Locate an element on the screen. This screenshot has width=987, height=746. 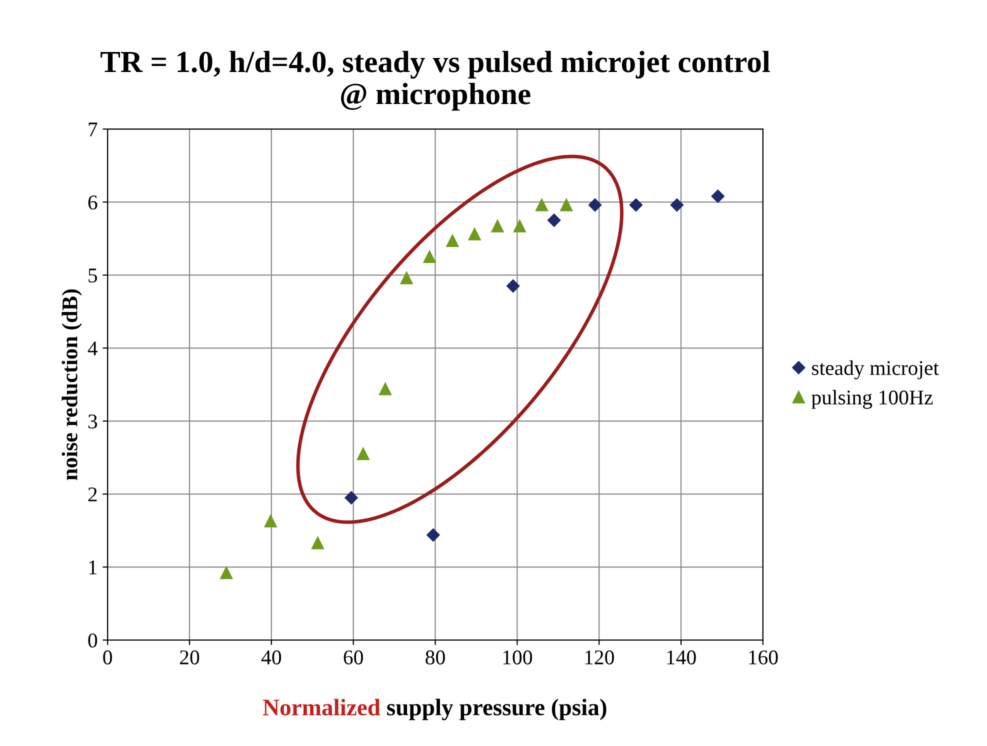
x-tick-label: 20 is located at coordinates (190, 657).